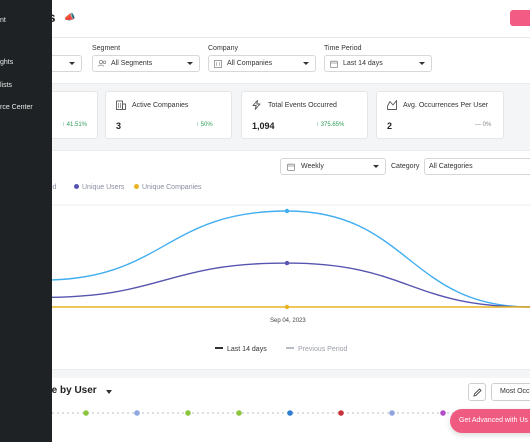 The width and height of the screenshot is (530, 442). I want to click on time-period-label: Time Period, so click(343, 48).